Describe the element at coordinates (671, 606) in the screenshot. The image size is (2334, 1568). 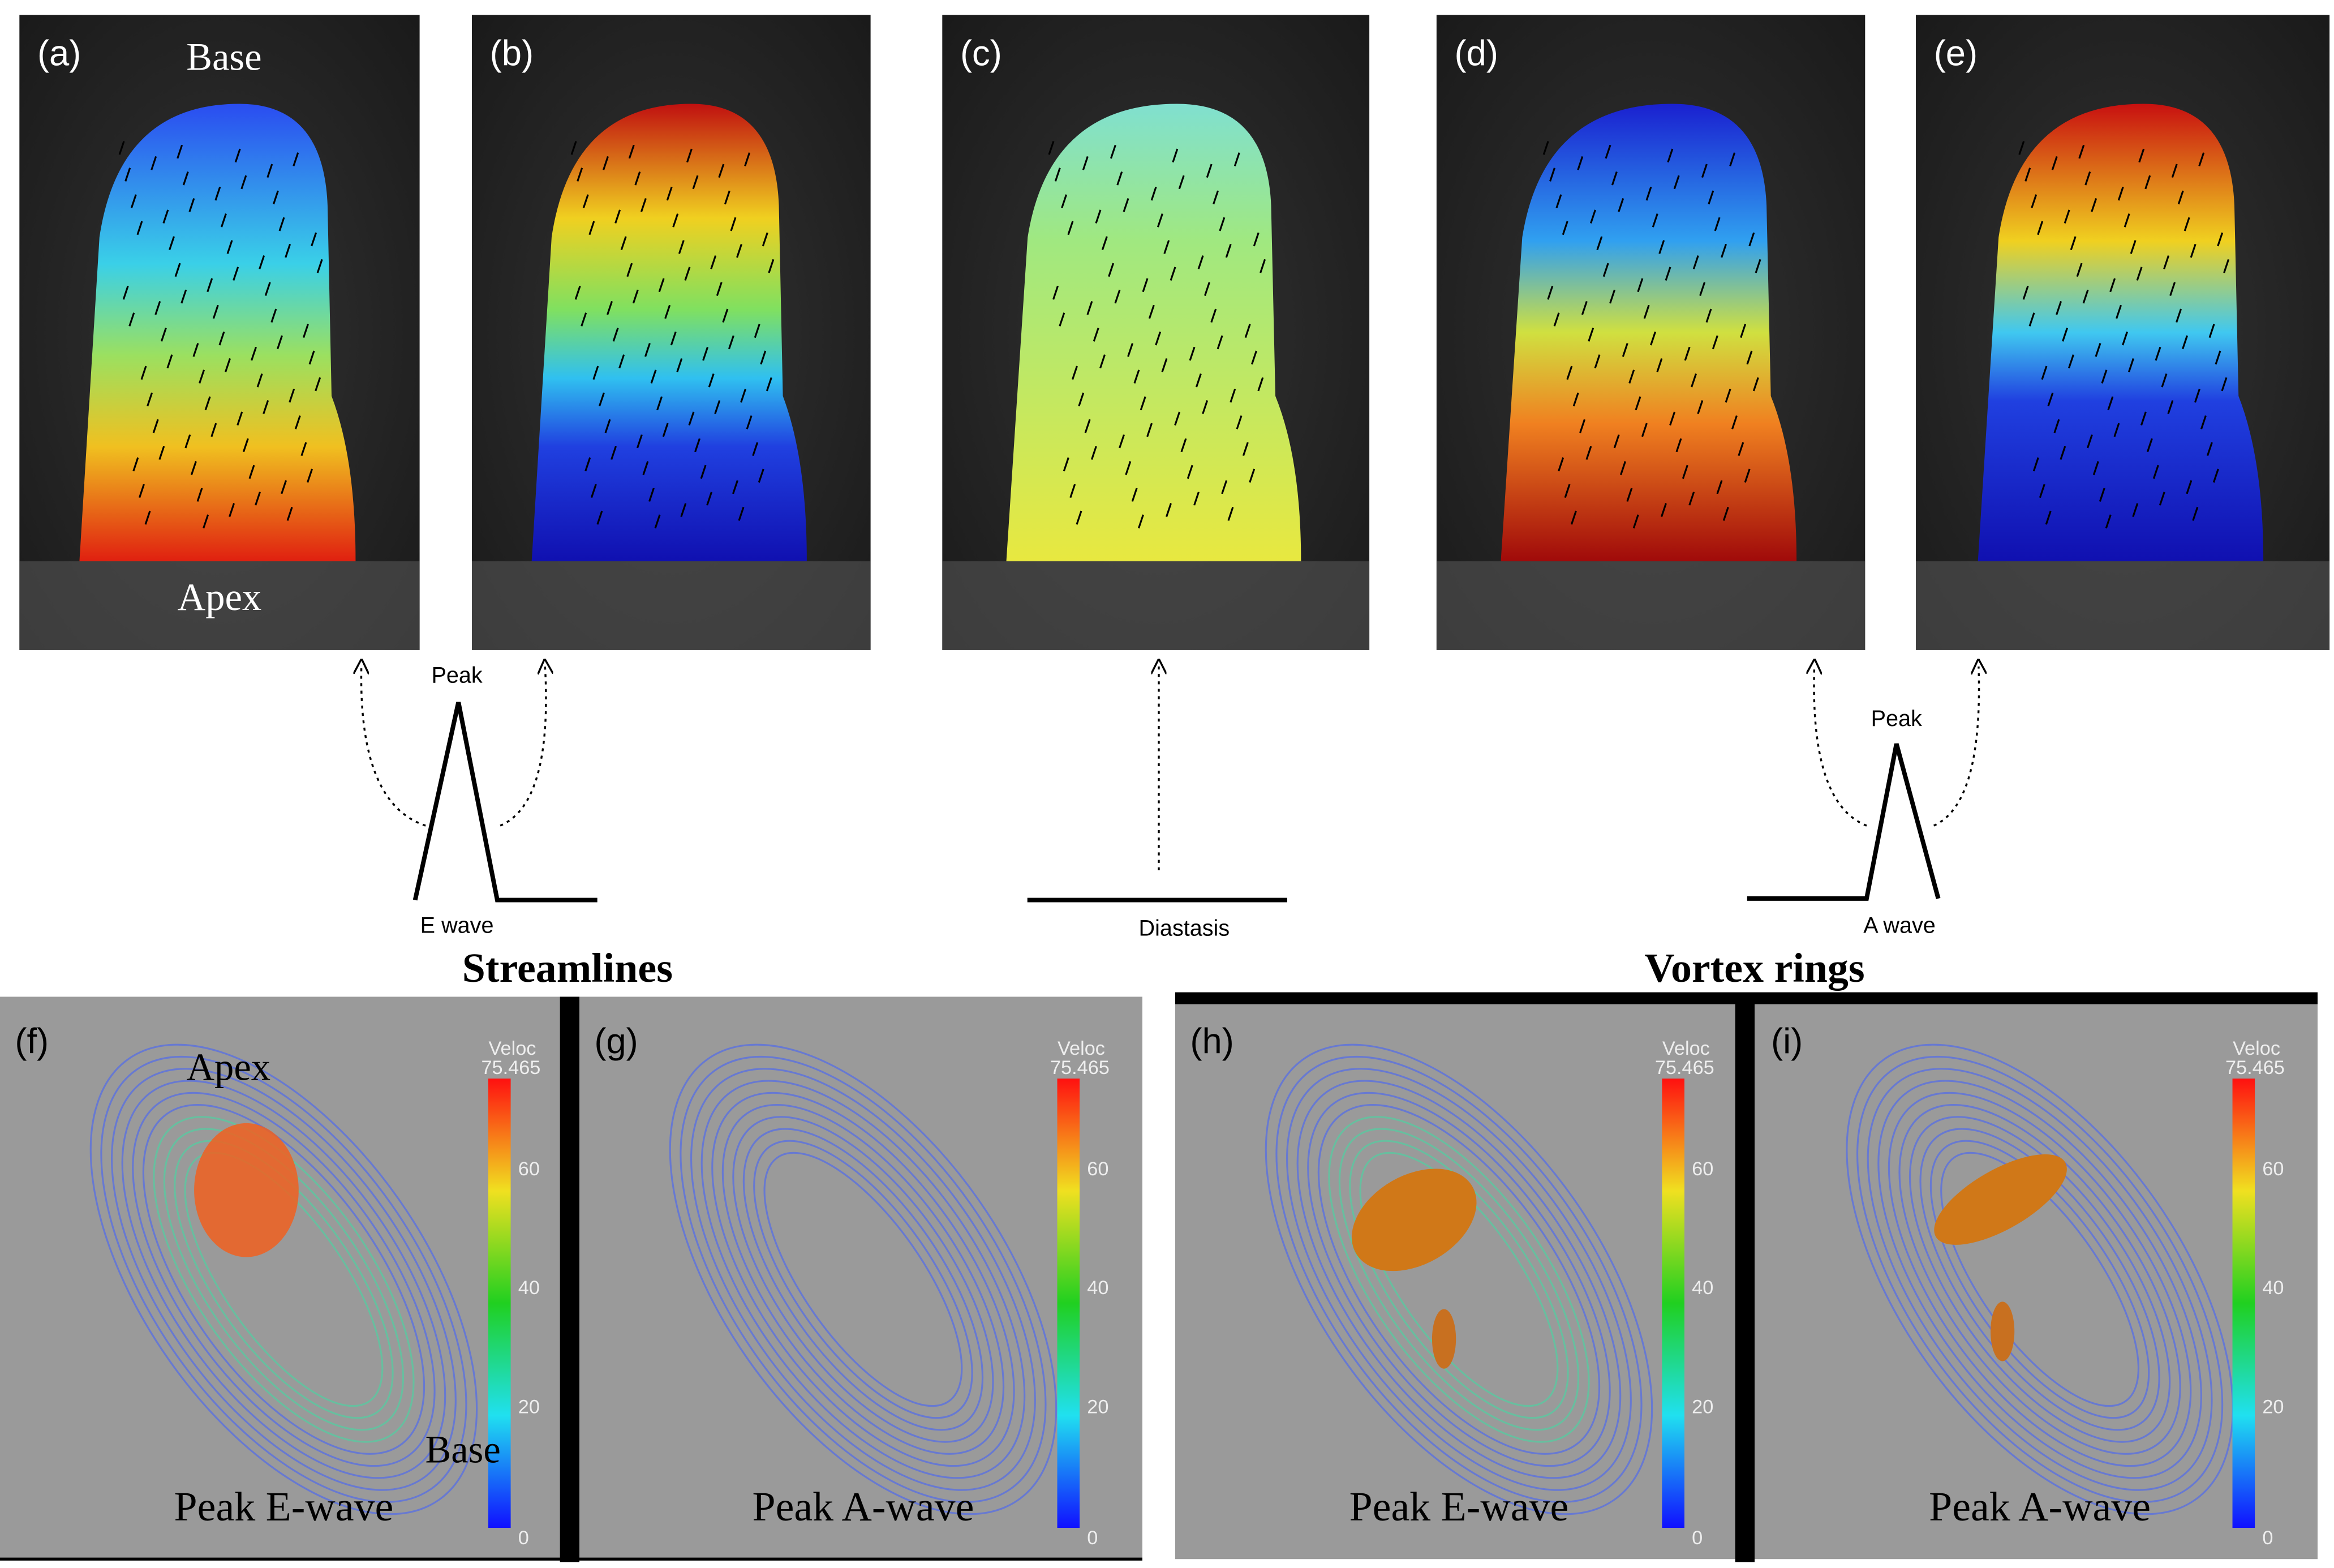
I see `tissue-band` at that location.